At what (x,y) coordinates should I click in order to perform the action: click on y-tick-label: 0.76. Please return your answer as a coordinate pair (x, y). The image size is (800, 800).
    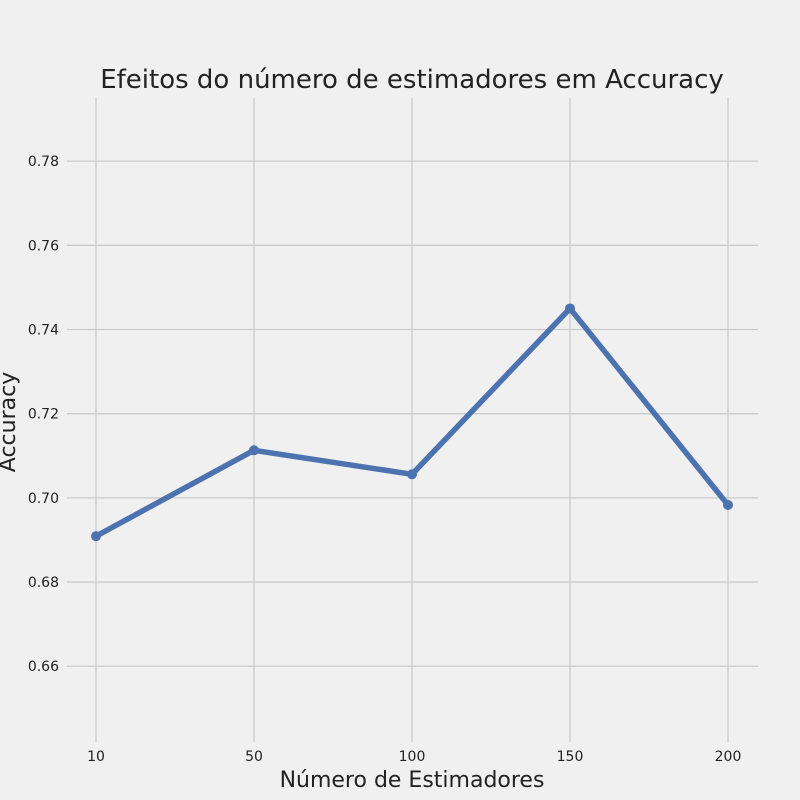
    Looking at the image, I should click on (43, 246).